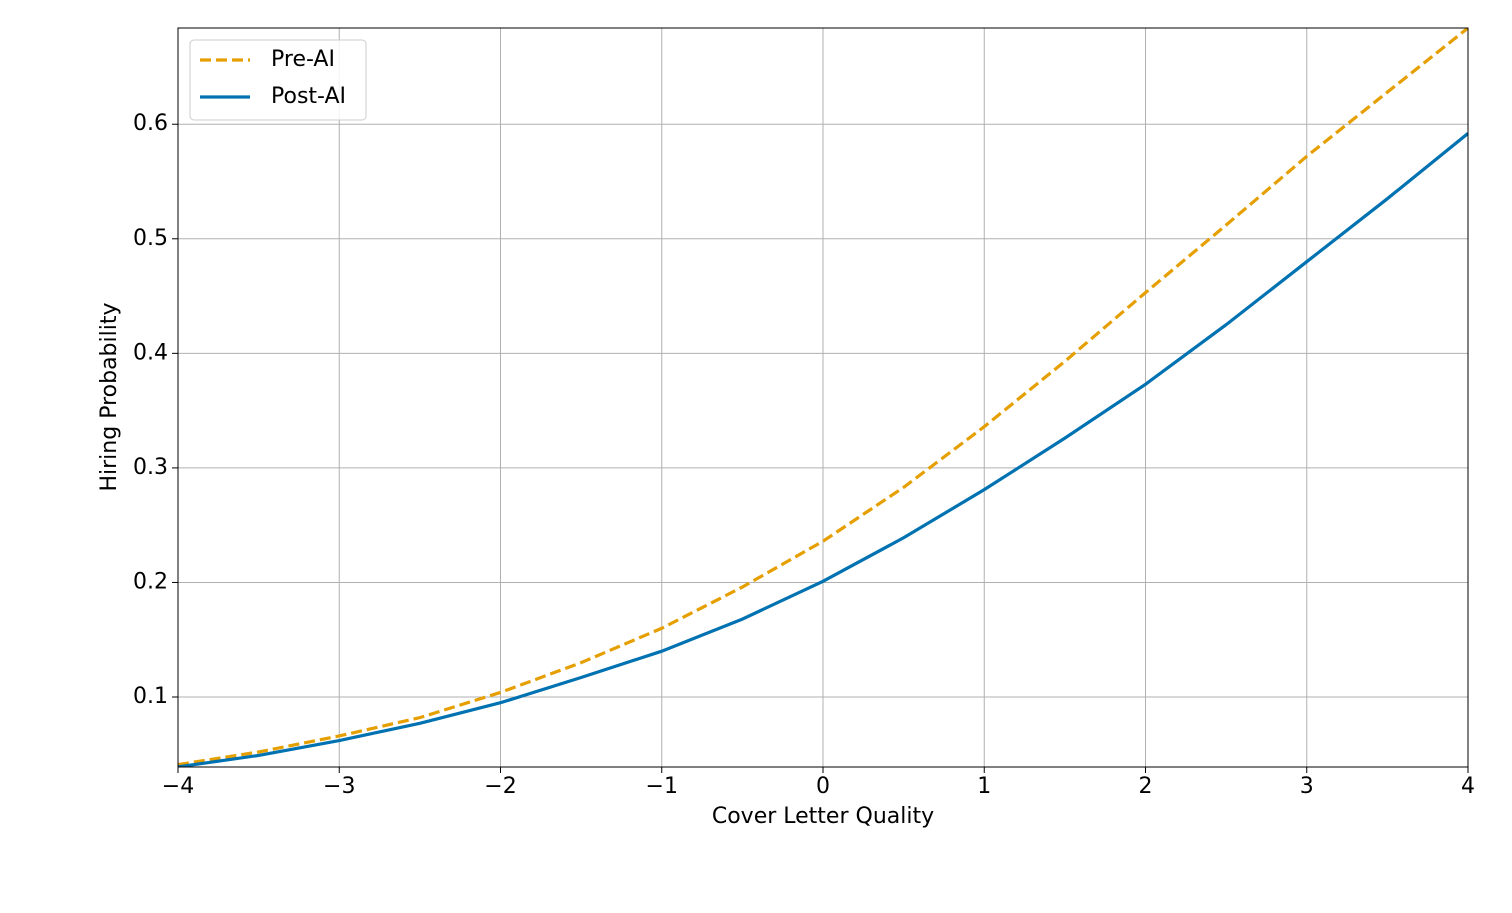 The height and width of the screenshot is (913, 1512). What do you see at coordinates (150, 123) in the screenshot?
I see `y-tick-label: 0.6` at bounding box center [150, 123].